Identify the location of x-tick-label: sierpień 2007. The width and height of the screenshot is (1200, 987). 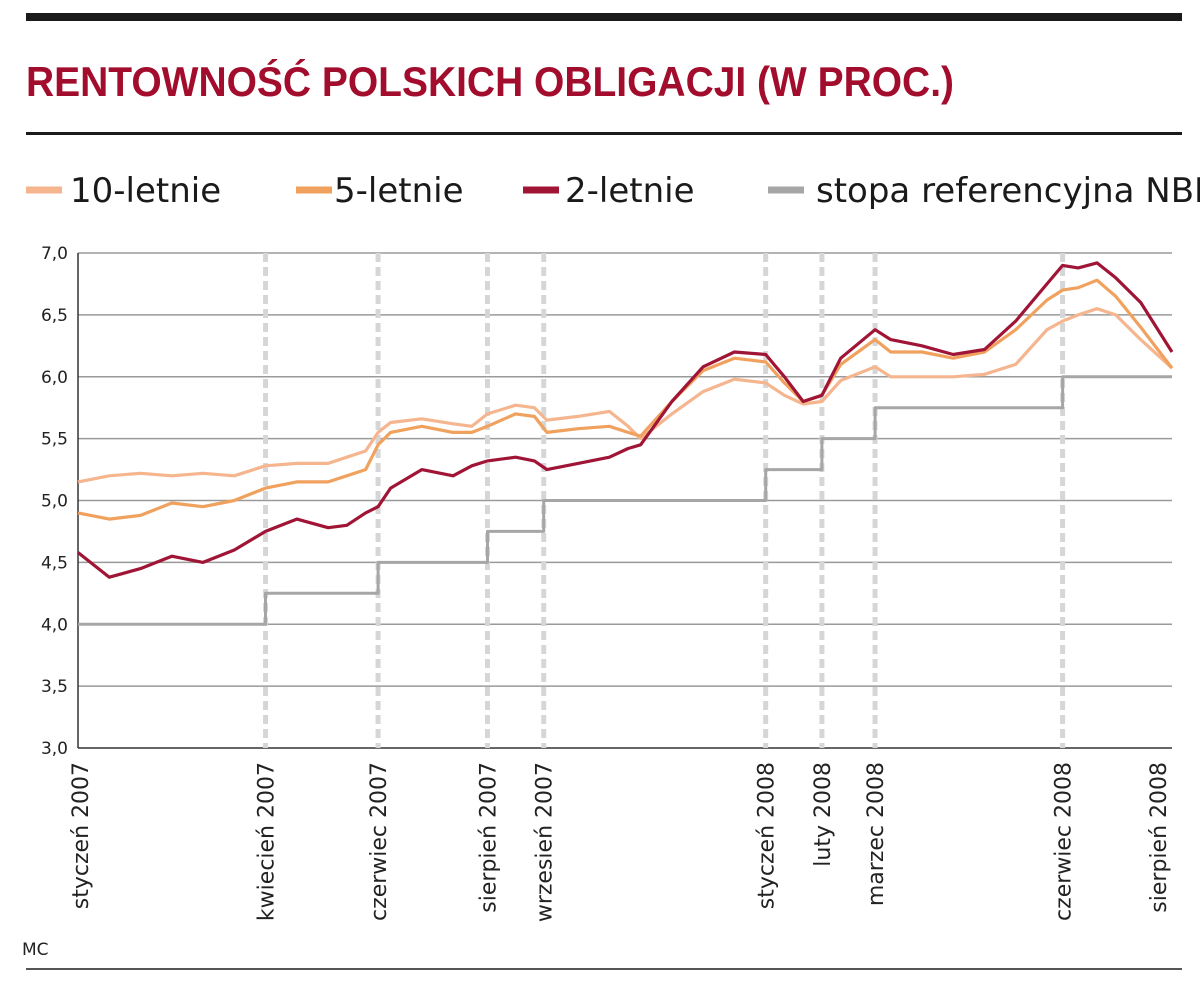
(488, 837).